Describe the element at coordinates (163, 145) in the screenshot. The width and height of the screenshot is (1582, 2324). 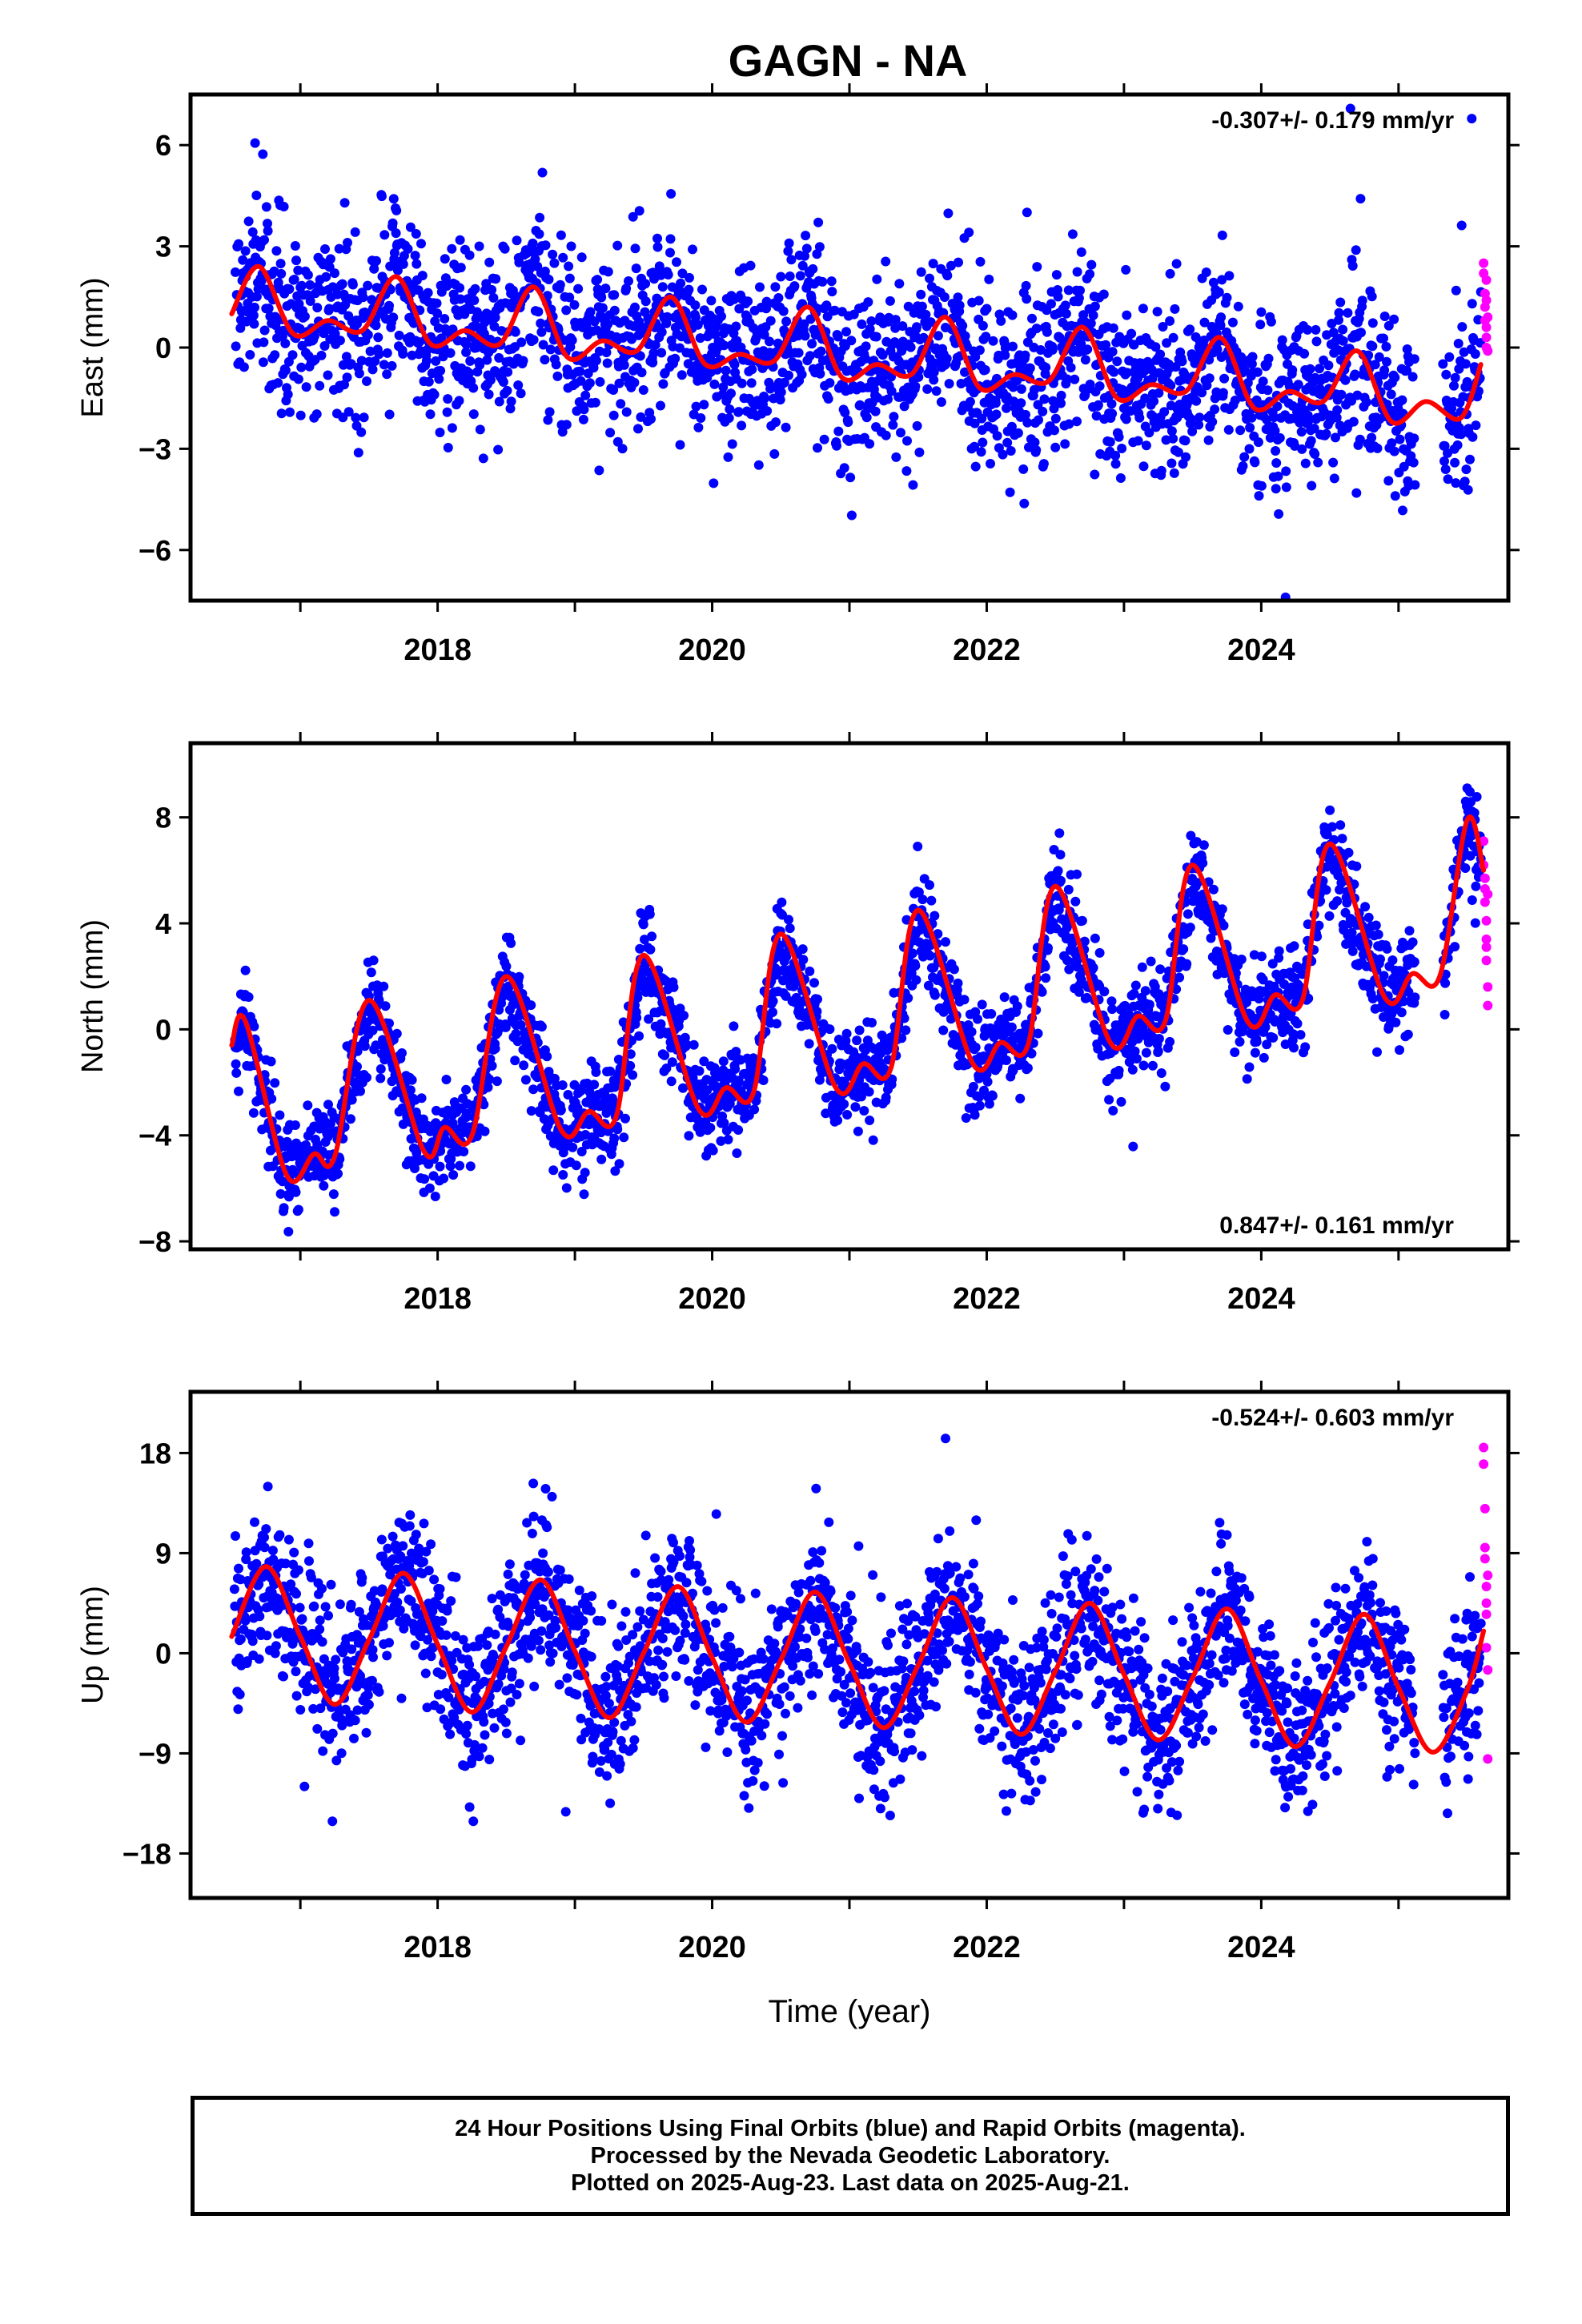
I see `y-tick-label: 6` at that location.